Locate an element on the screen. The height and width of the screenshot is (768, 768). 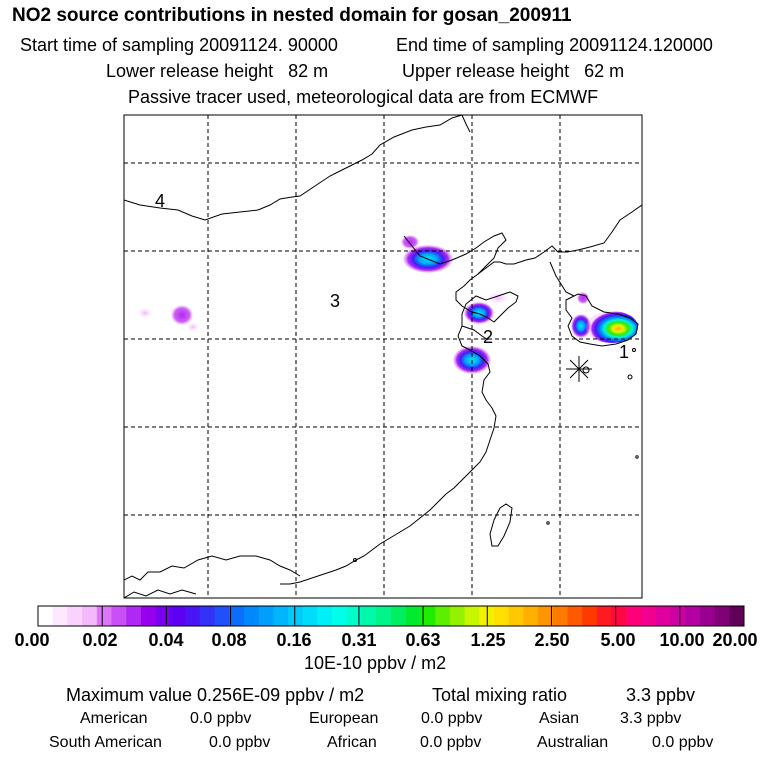
plume-korea-max is located at coordinates (612, 327).